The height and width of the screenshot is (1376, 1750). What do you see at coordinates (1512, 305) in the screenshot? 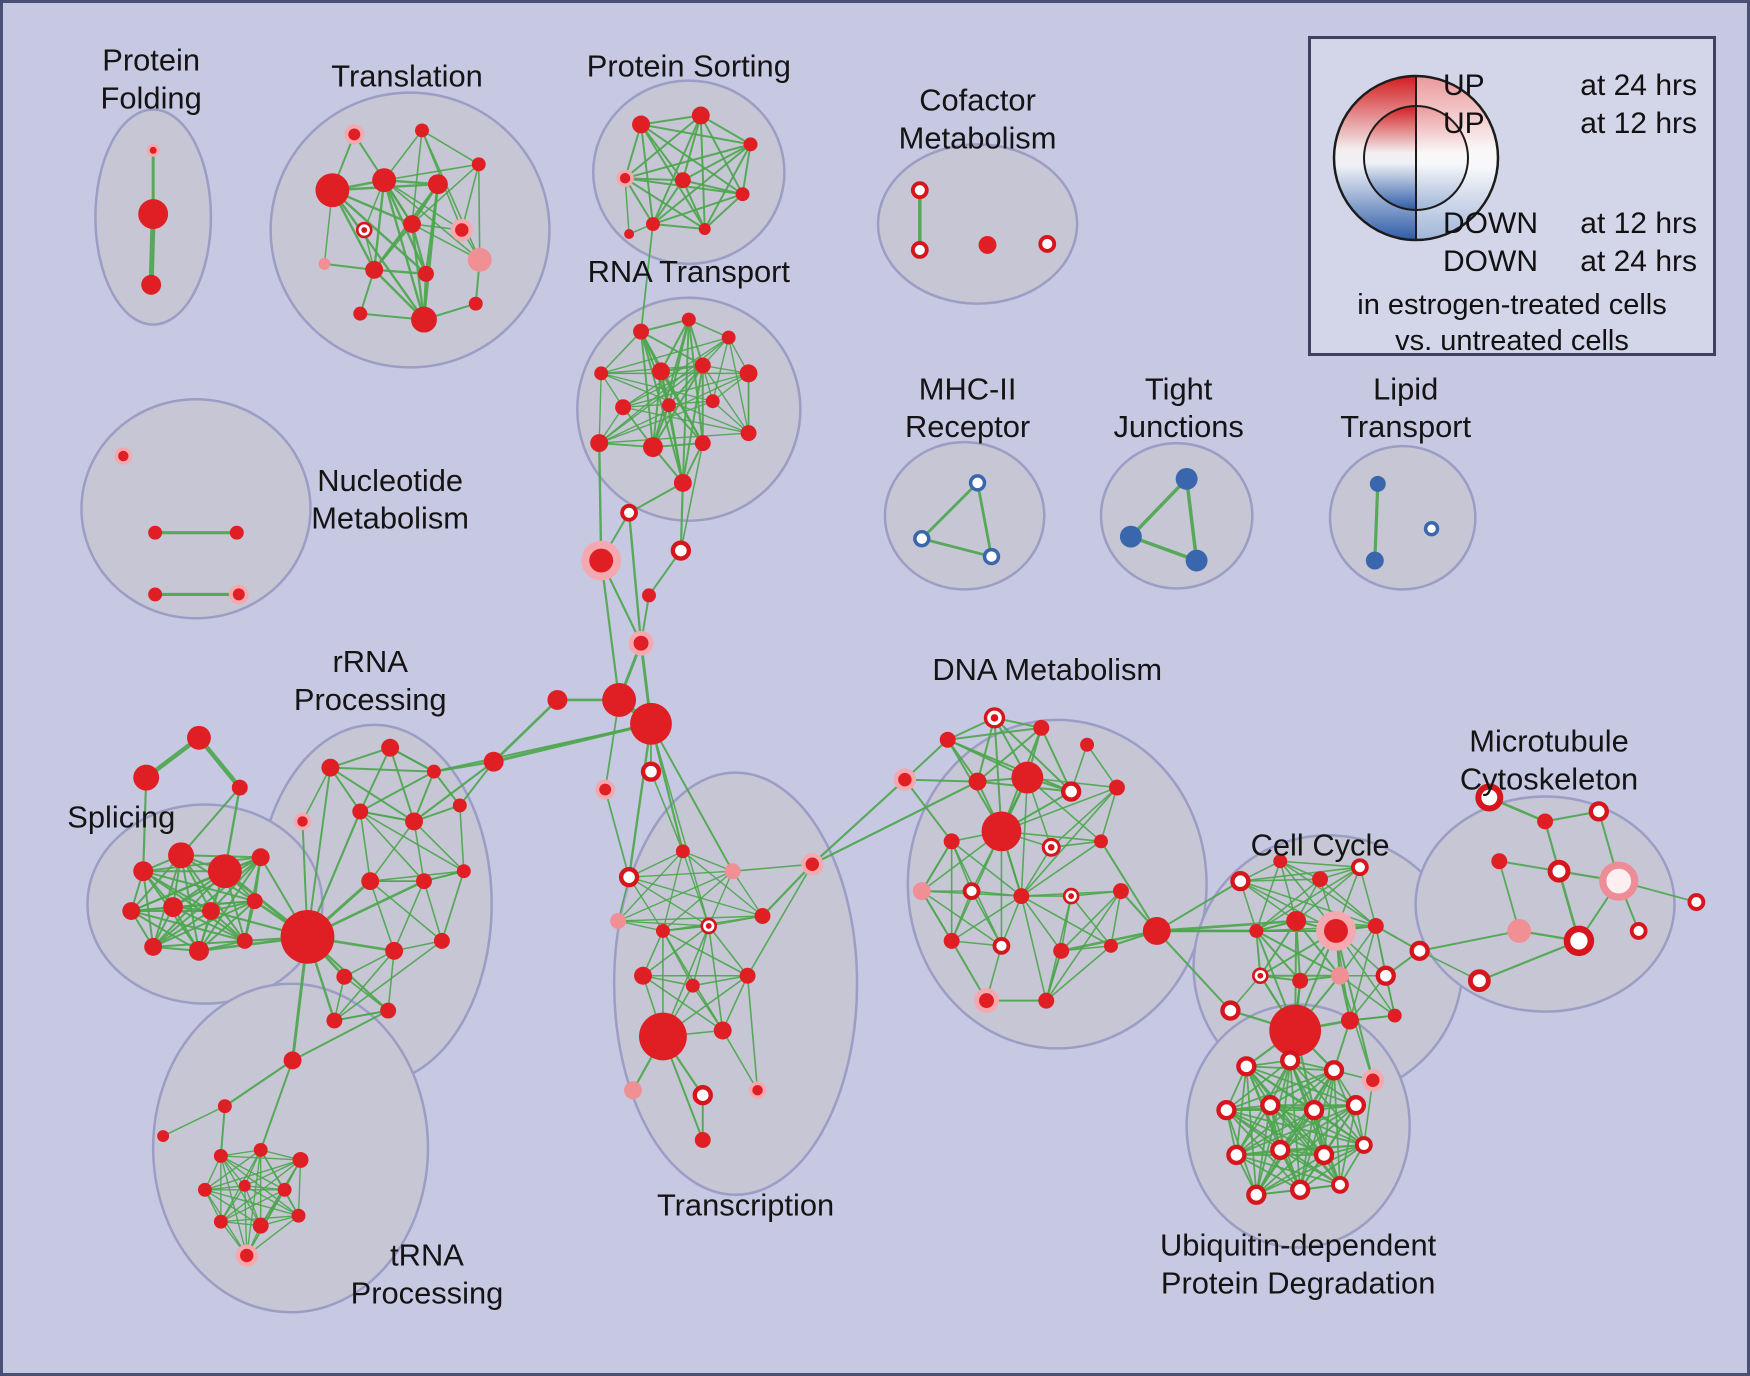
I see `legend-note-line1: in estrogen-treated cells` at bounding box center [1512, 305].